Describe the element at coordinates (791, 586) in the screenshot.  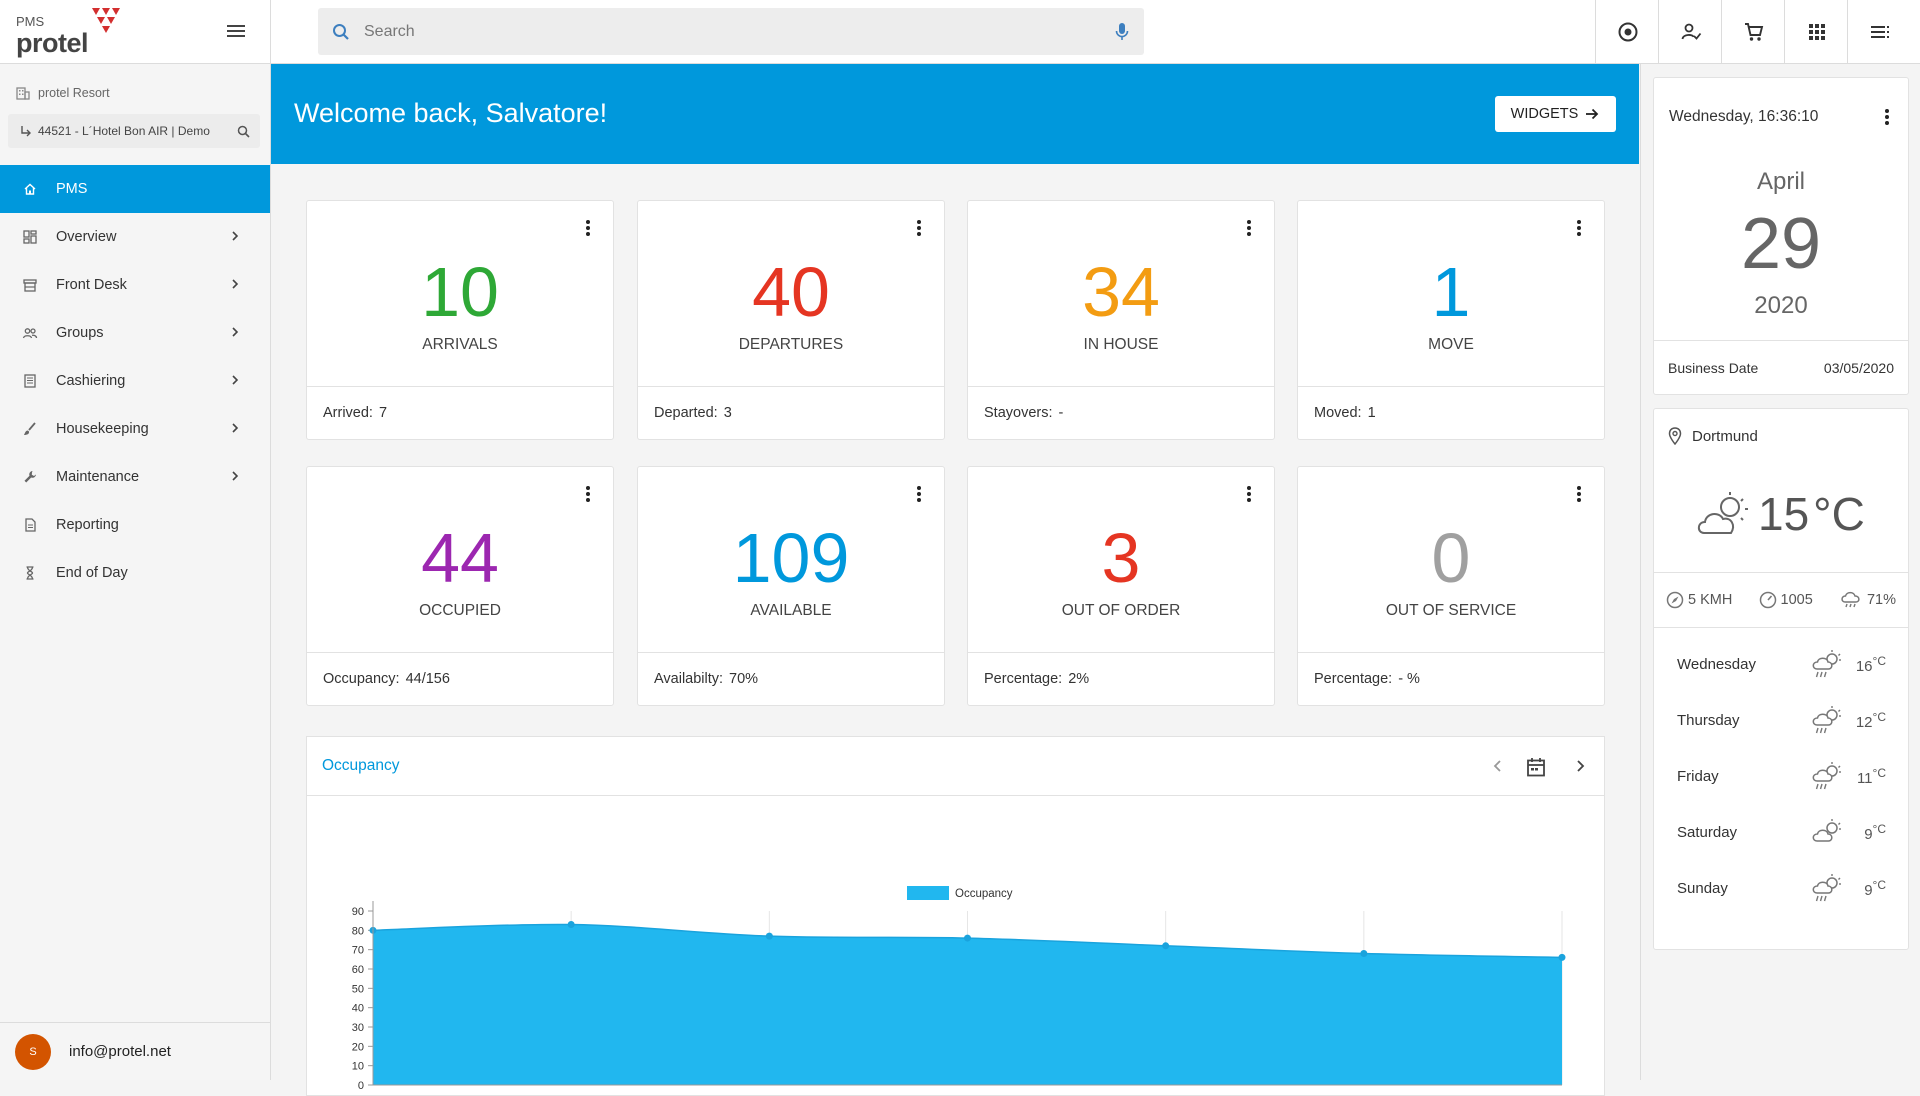
I see `stat-card-available: 109 AVAILABLE Availabilty: 70%` at that location.